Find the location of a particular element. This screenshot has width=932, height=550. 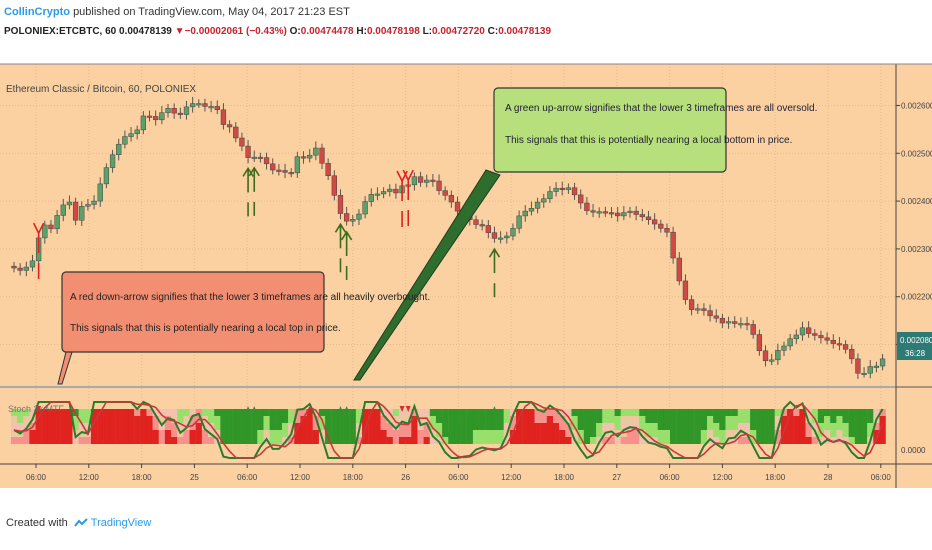

x-tick-label: 12:00 is located at coordinates (300, 477).